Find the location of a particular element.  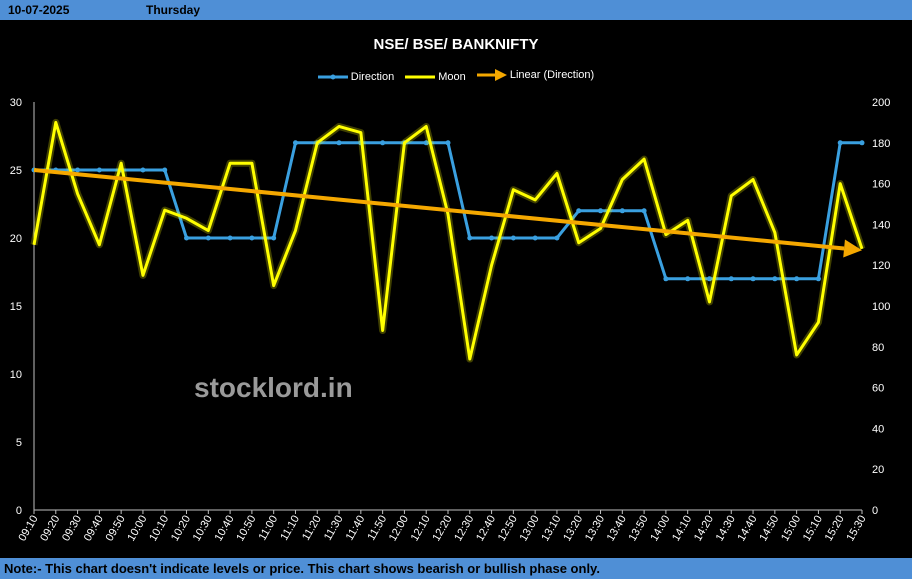

y-left-tick-label: 25 is located at coordinates (16, 171).